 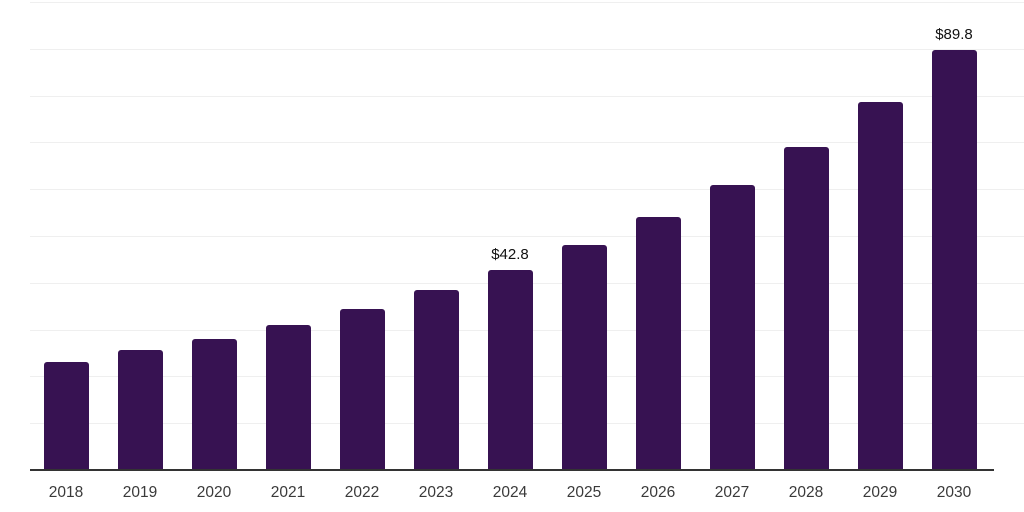 What do you see at coordinates (436, 492) in the screenshot?
I see `x-tick-2023: 2023` at bounding box center [436, 492].